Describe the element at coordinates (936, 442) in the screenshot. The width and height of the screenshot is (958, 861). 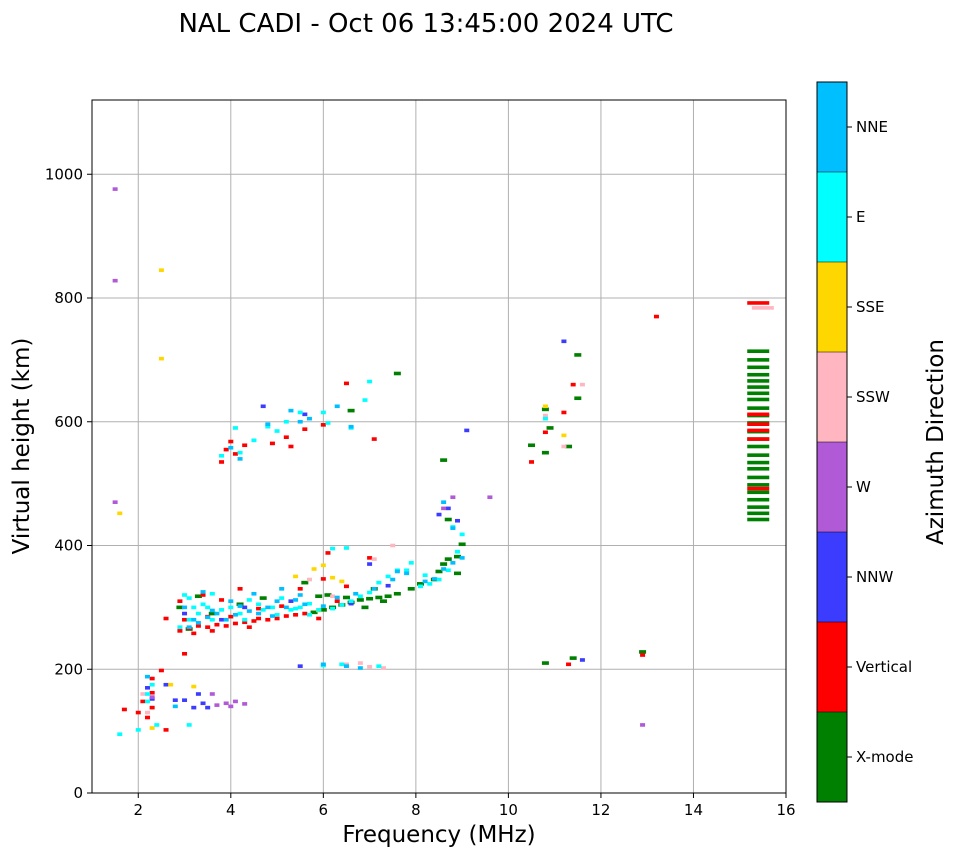
I see `colorbar-label: Azimuth Direction` at that location.